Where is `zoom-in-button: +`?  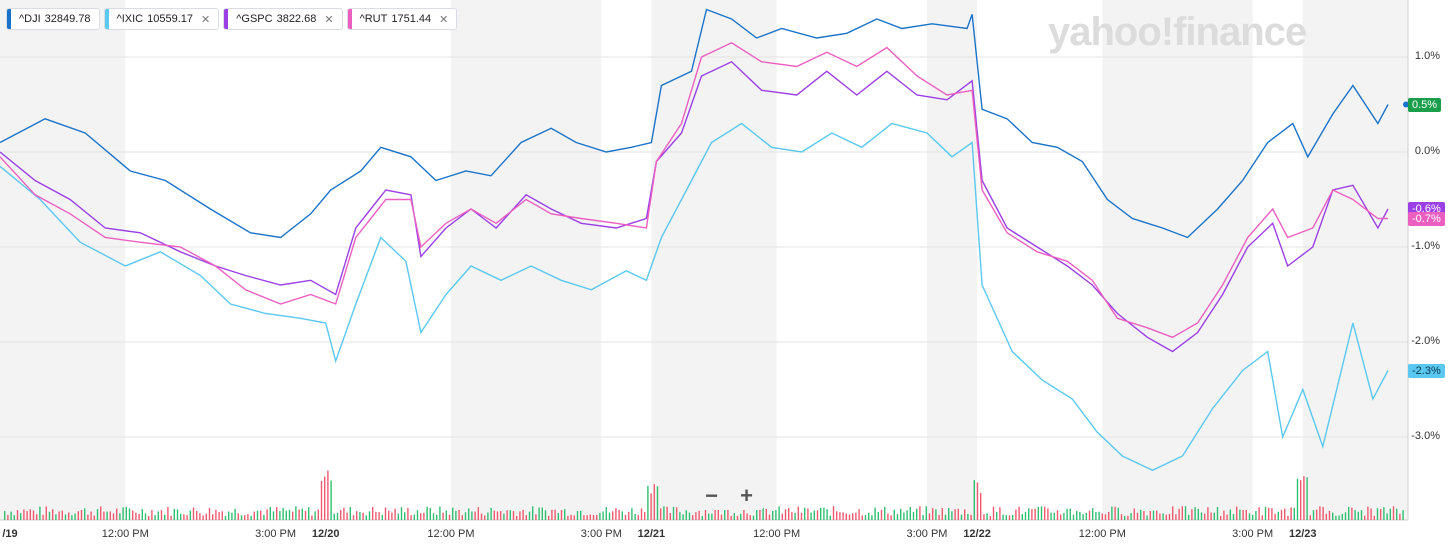
zoom-in-button: + is located at coordinates (746, 495).